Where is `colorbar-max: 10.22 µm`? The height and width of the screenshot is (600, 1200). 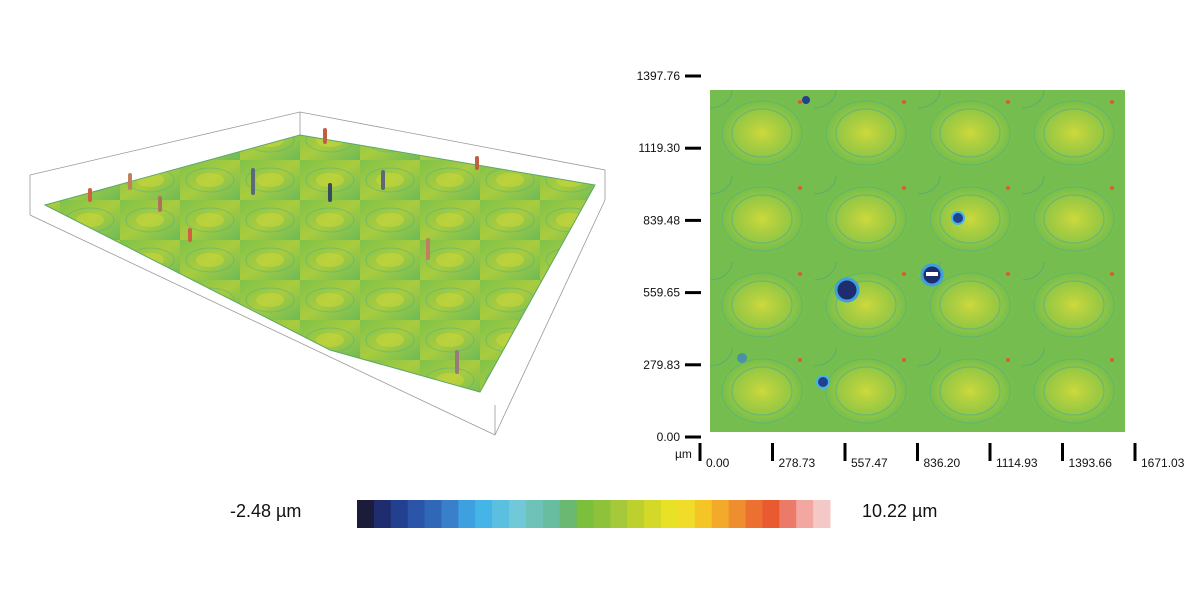 colorbar-max: 10.22 µm is located at coordinates (899, 511).